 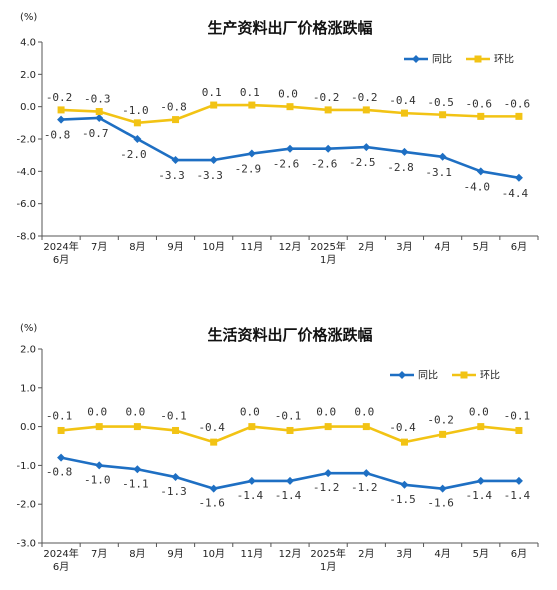 What do you see at coordinates (504, 60) in the screenshot?
I see `legend-label: 环比` at bounding box center [504, 60].